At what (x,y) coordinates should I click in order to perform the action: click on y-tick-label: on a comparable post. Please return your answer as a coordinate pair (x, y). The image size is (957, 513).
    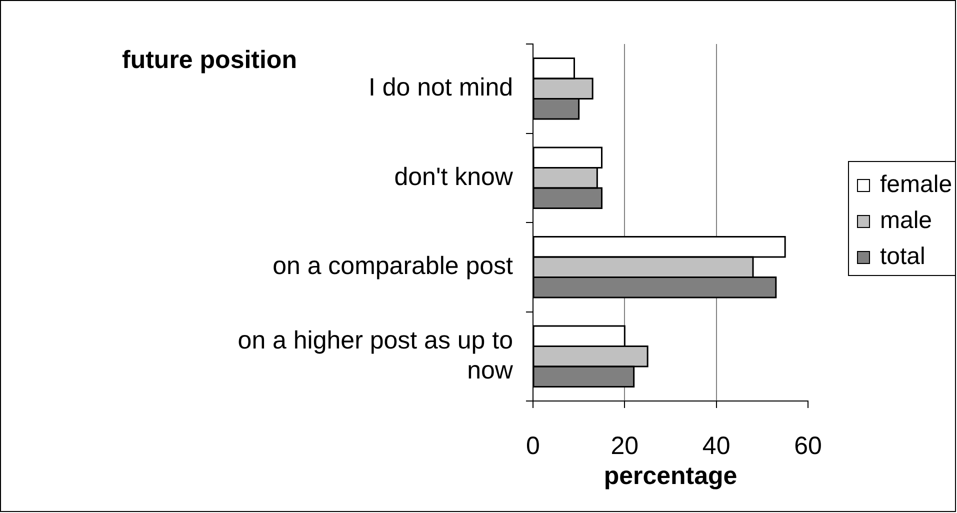
    Looking at the image, I should click on (393, 266).